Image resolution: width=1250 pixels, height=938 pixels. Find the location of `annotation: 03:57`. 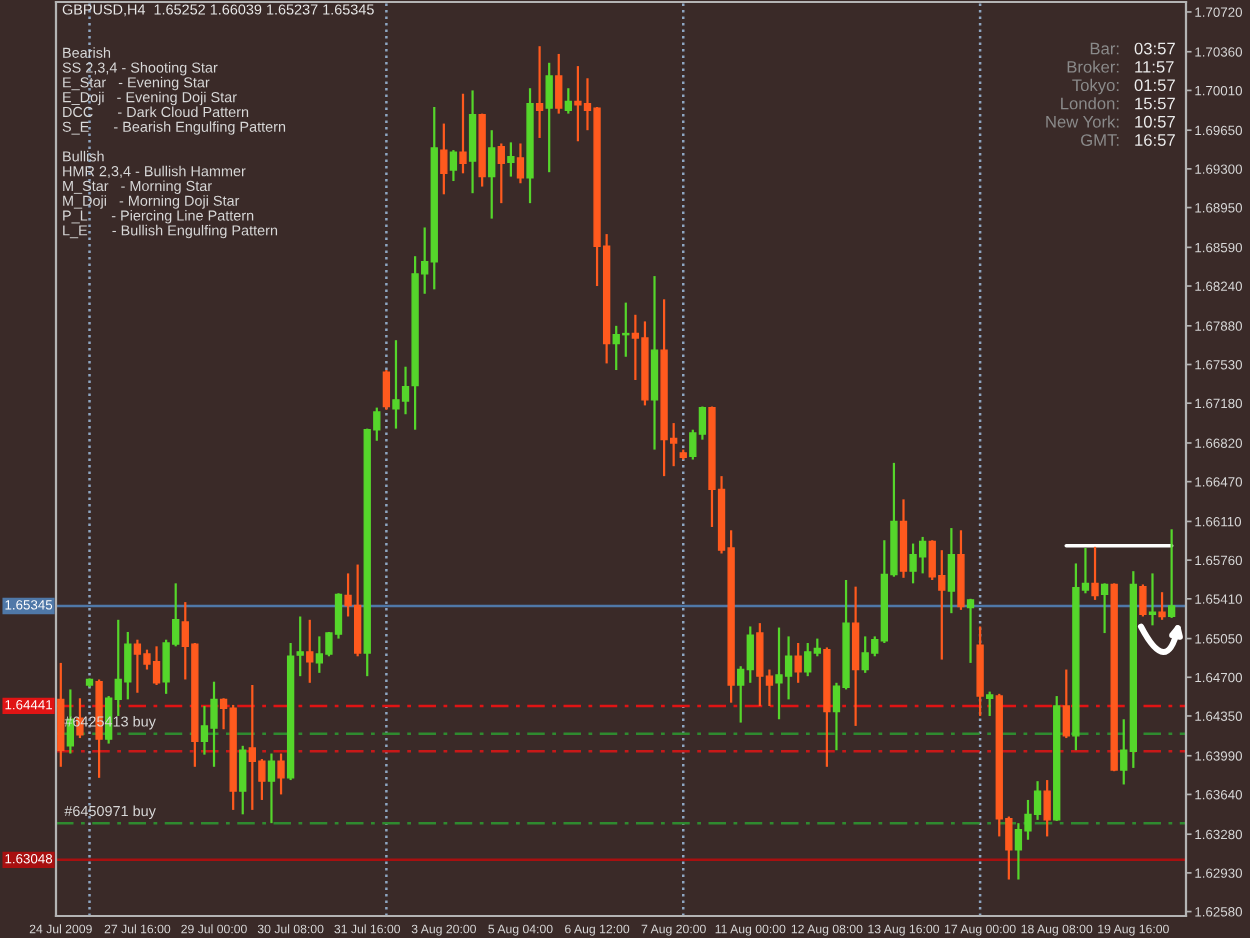

annotation: 03:57 is located at coordinates (1154, 48).